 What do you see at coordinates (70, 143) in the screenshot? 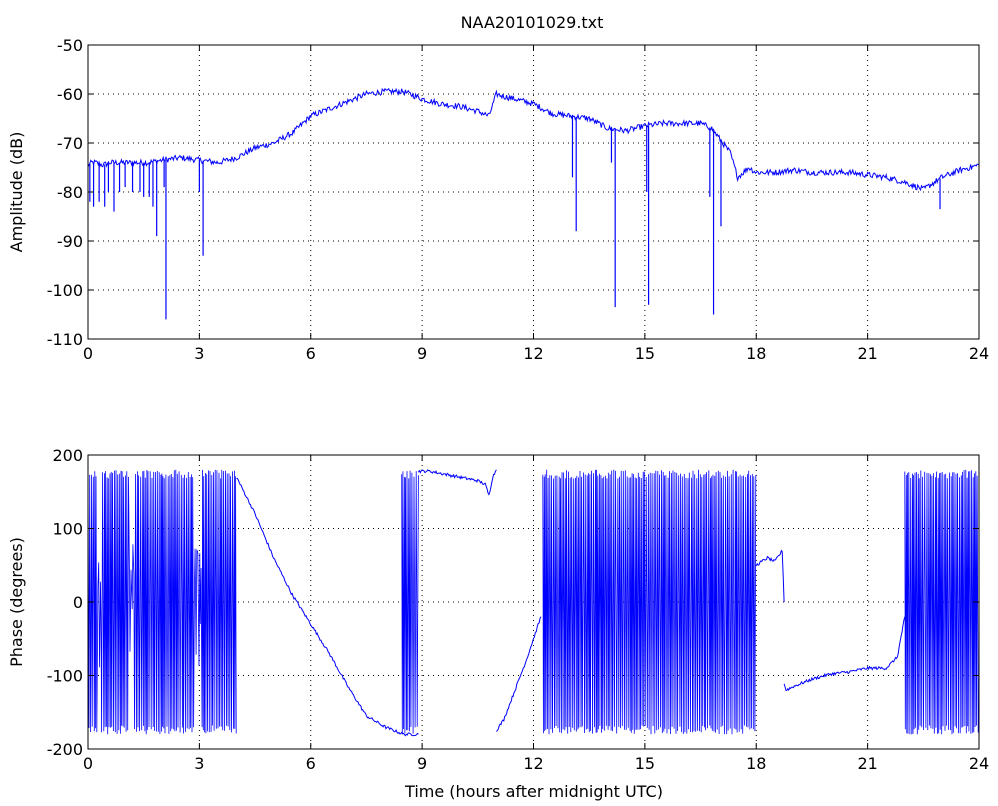
I see `y-tick-label: -70` at bounding box center [70, 143].